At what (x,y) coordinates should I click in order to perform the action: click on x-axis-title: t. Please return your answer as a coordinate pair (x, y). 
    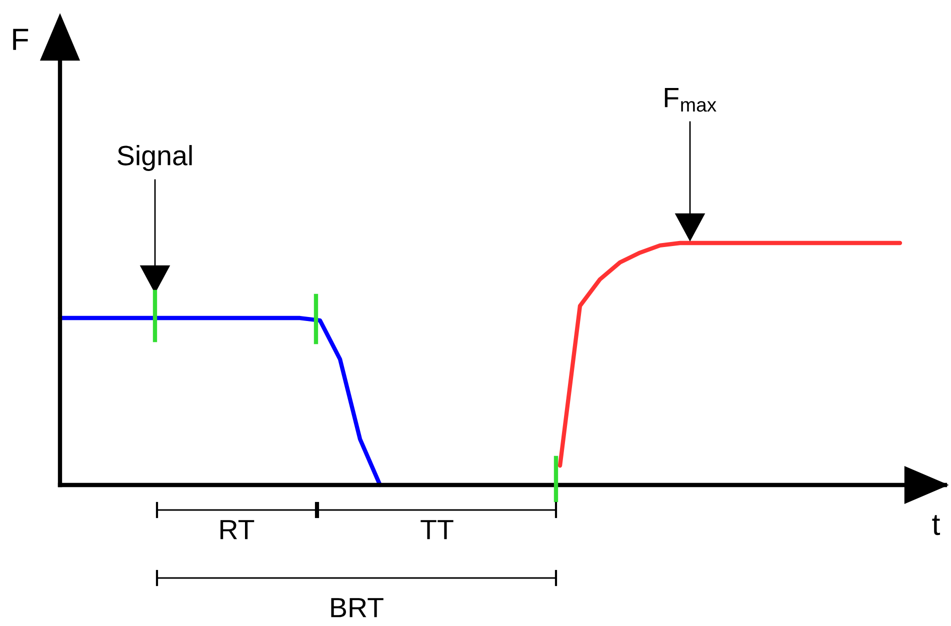
    Looking at the image, I should click on (936, 525).